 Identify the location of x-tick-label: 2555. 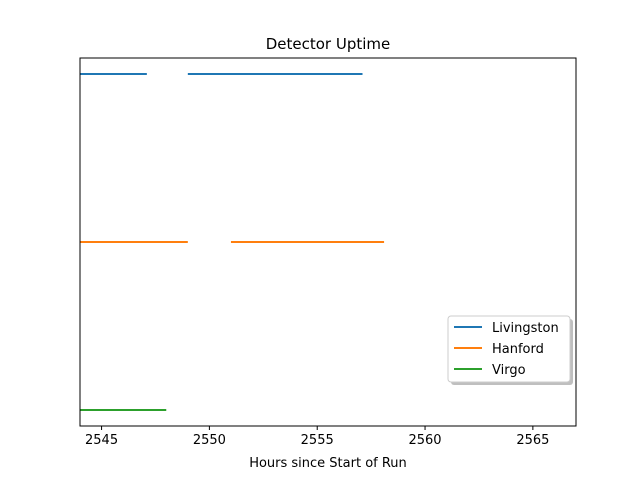
(317, 440).